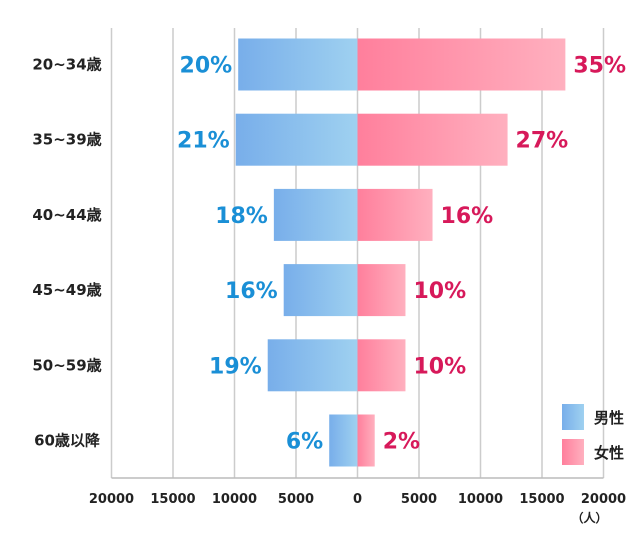 Image resolution: width=638 pixels, height=534 pixels. I want to click on category-label: 60歳以降, so click(67, 441).